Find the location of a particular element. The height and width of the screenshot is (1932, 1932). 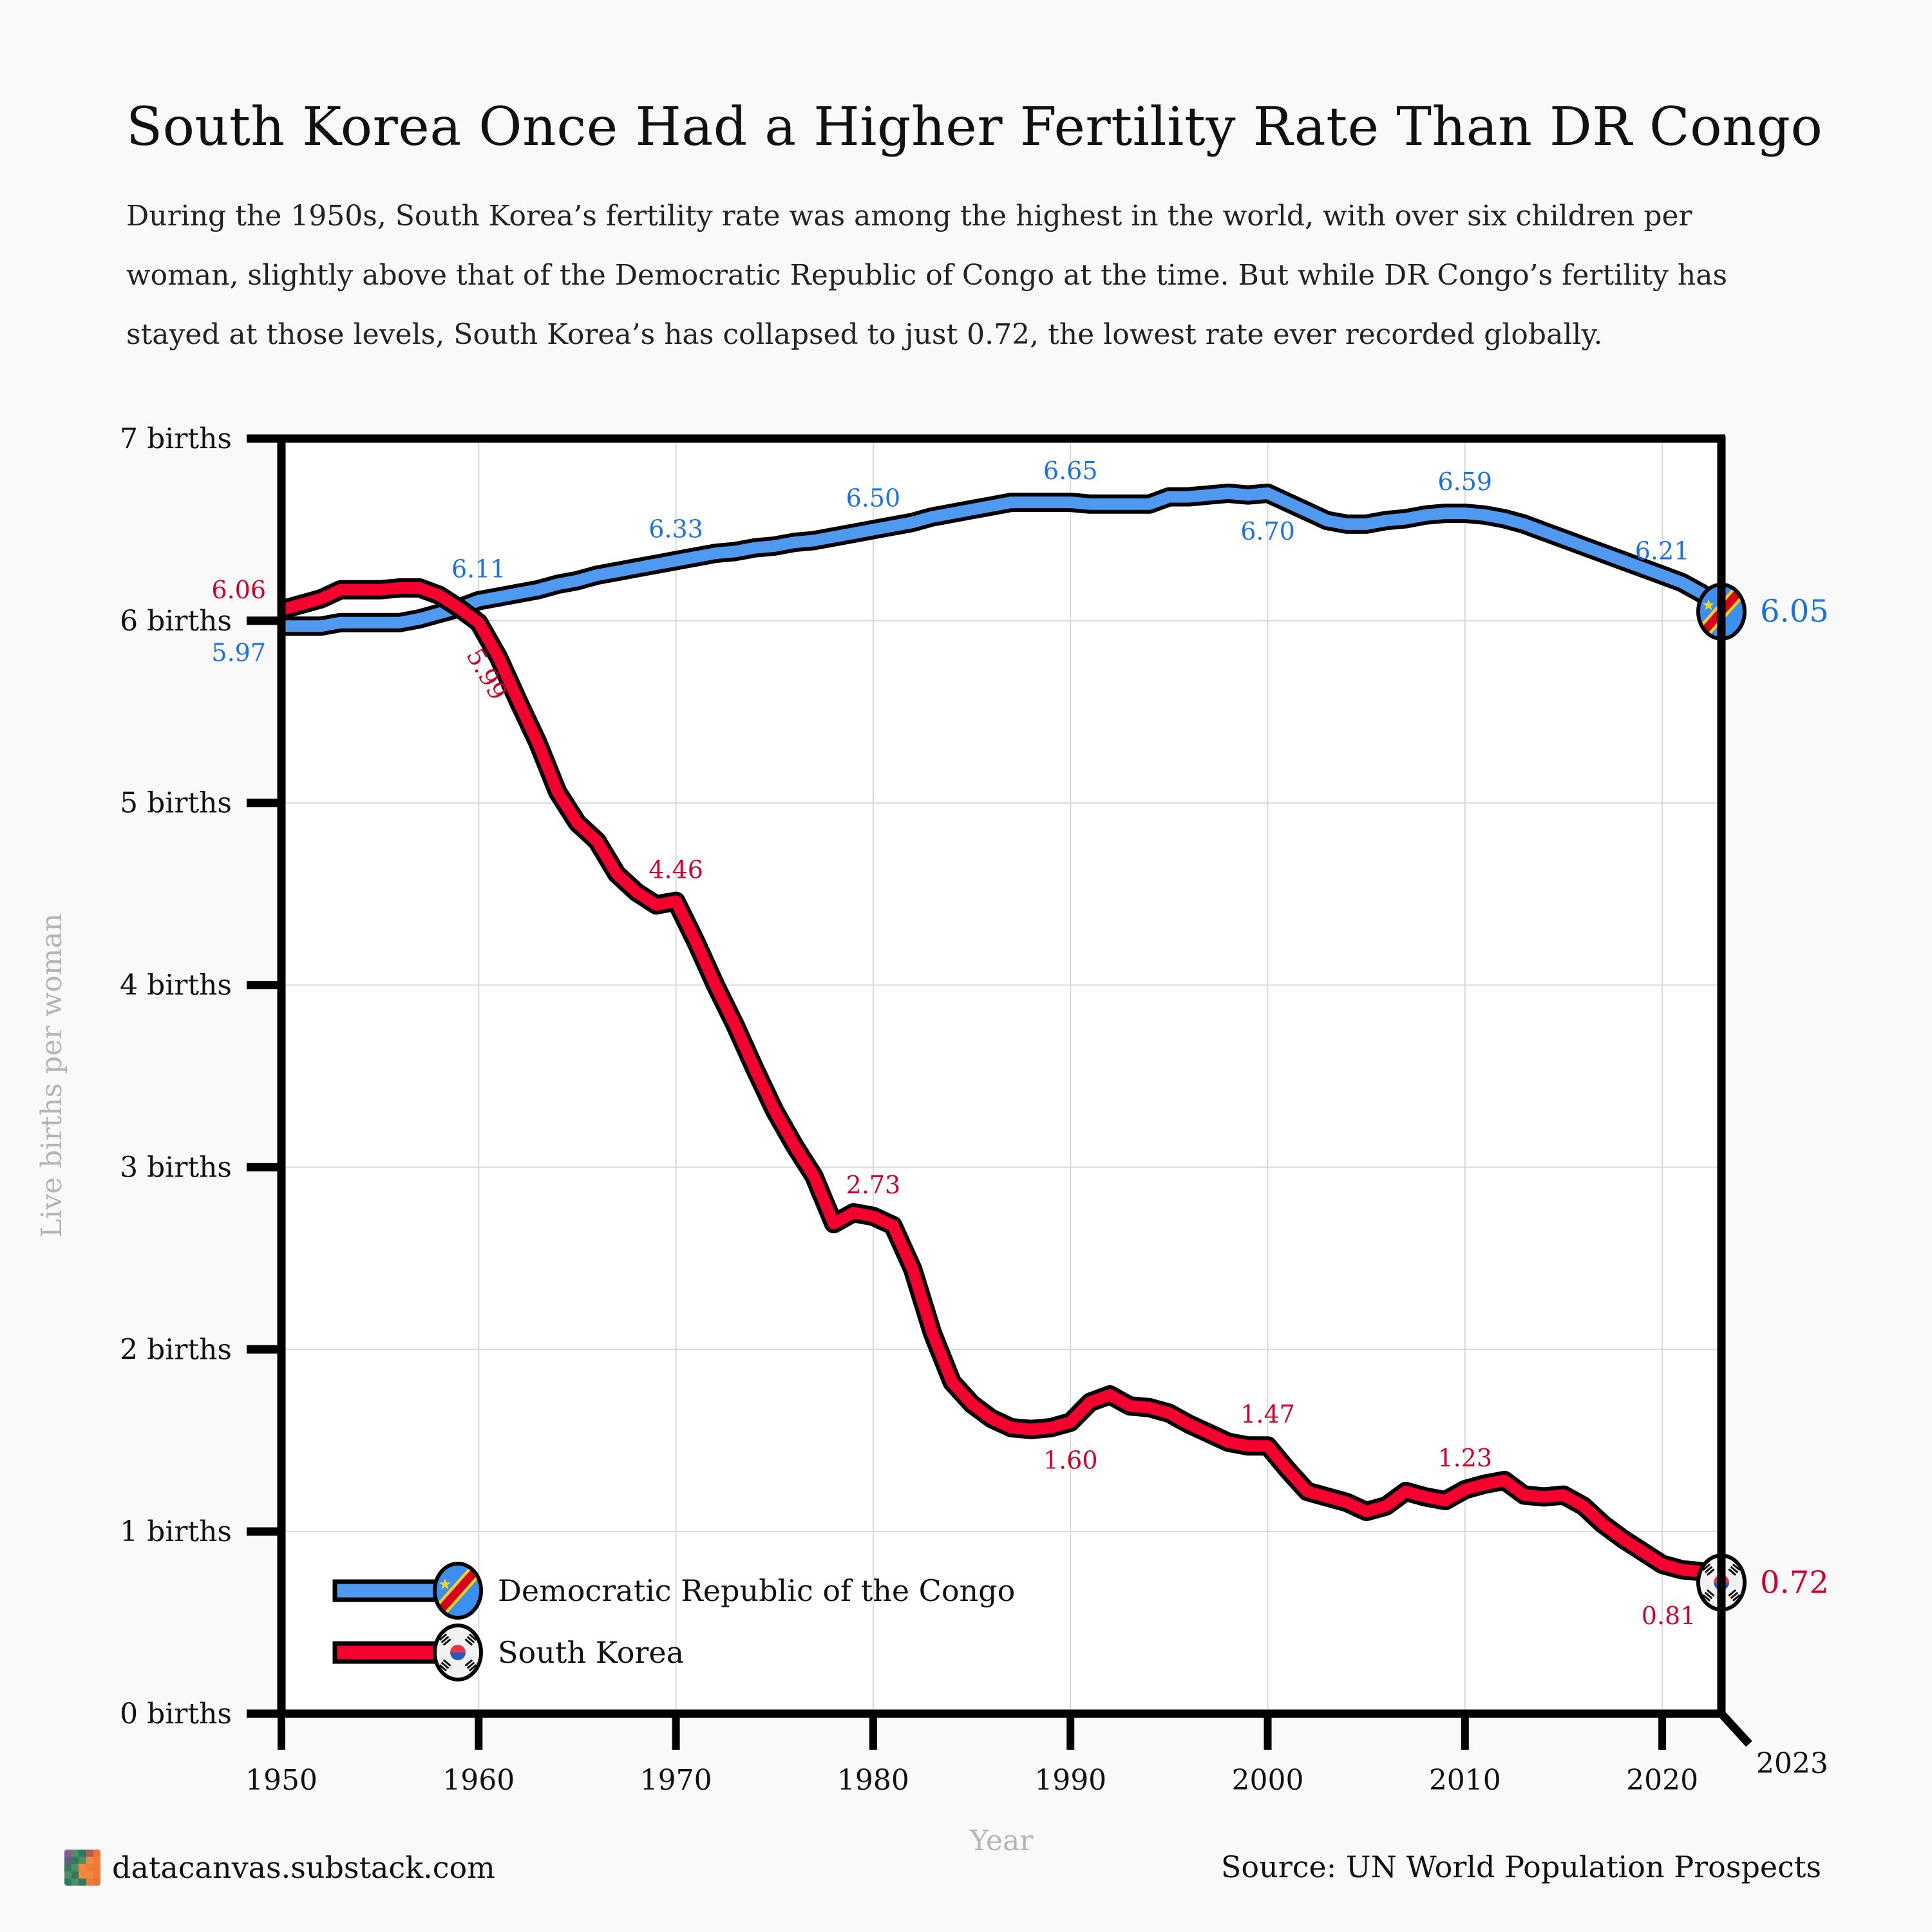

data-label: 6.33 is located at coordinates (676, 529).